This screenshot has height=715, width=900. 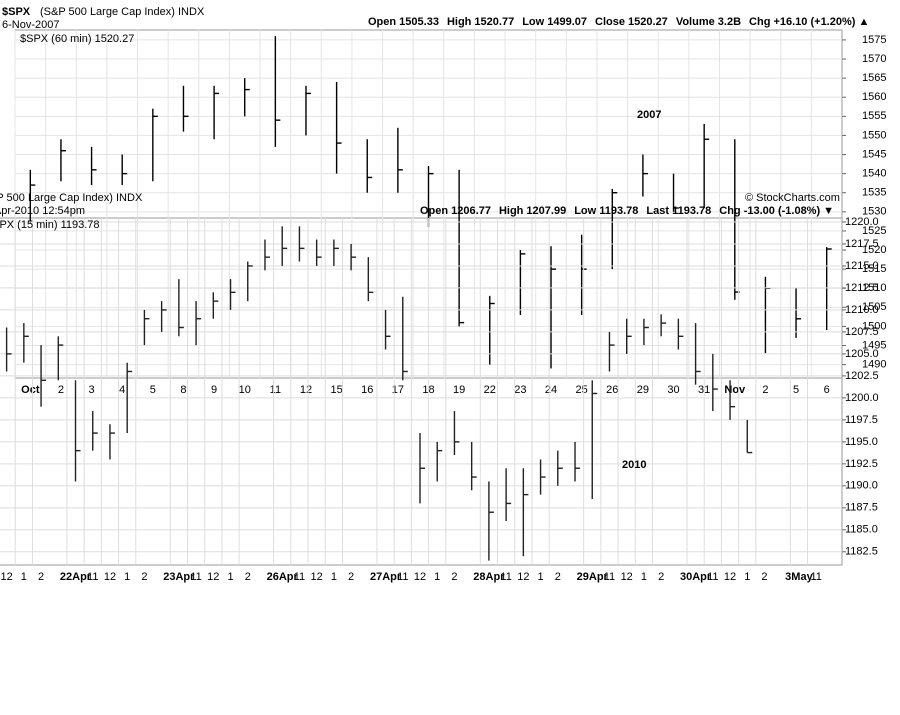 I want to click on y-tick-label: 1195.0, so click(x=861, y=442).